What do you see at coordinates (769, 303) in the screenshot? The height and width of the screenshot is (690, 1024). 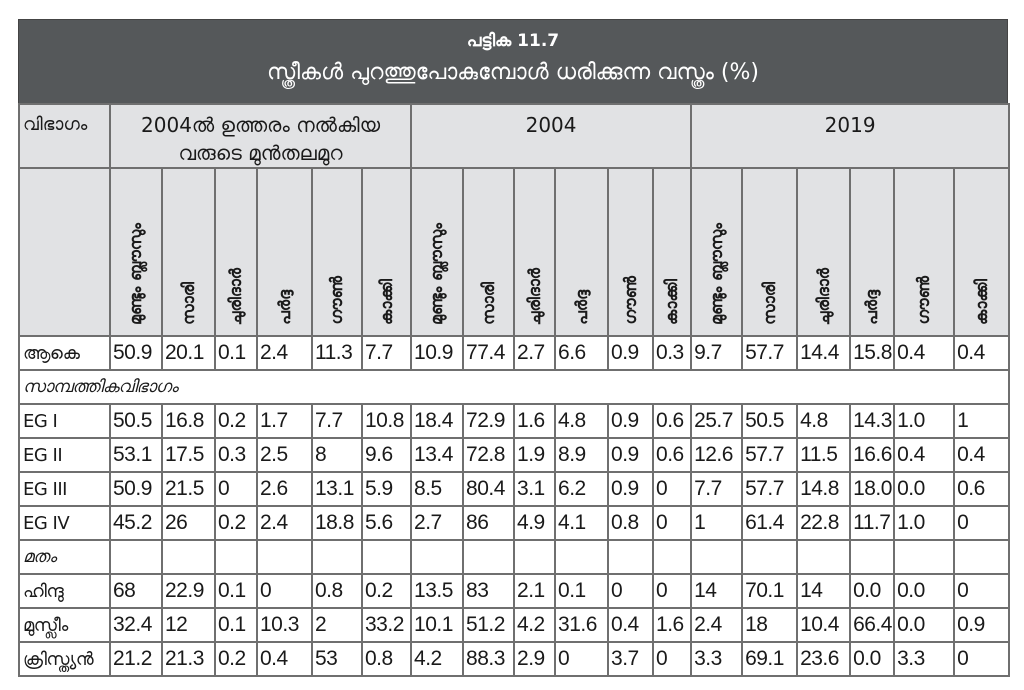 I see `column-header-label: സാരി` at bounding box center [769, 303].